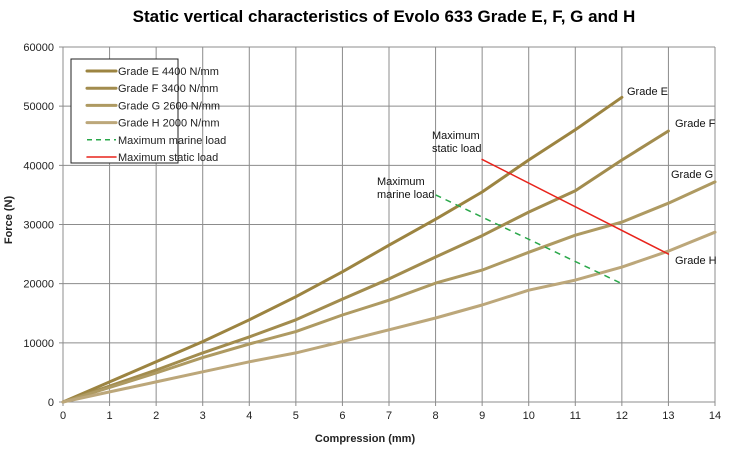  Describe the element at coordinates (38, 344) in the screenshot. I see `y-tick-label: 10000` at that location.